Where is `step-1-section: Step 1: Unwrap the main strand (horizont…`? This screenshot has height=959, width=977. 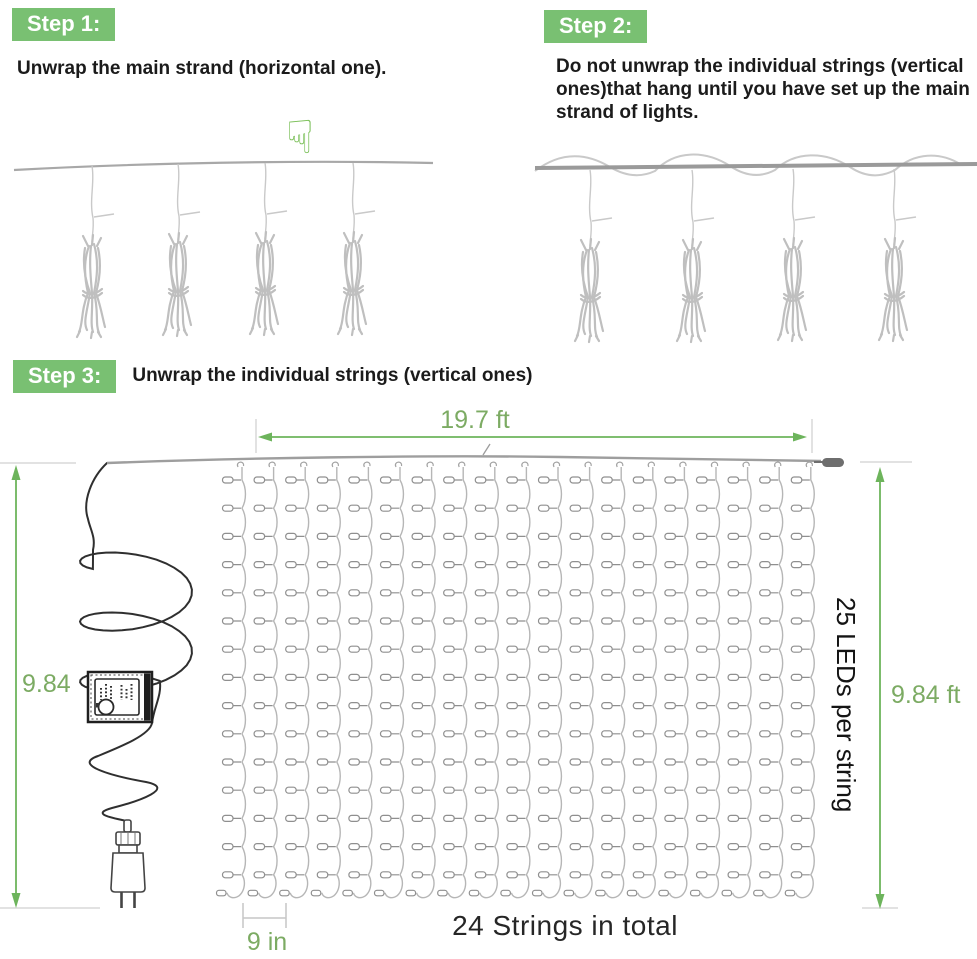 step-1-section: Step 1: Unwrap the main strand (horizont… is located at coordinates (199, 44).